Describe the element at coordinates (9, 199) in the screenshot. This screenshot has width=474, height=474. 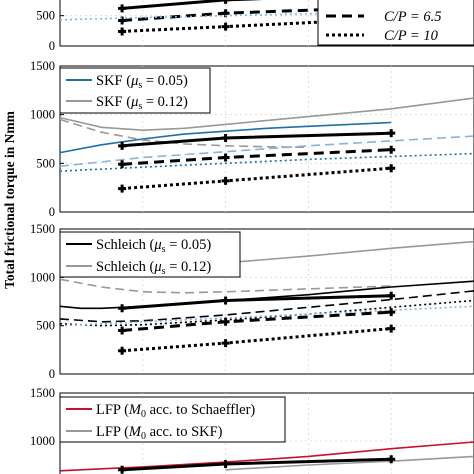
I see `y-axis-label: Total frictional torque in Nmm` at that location.